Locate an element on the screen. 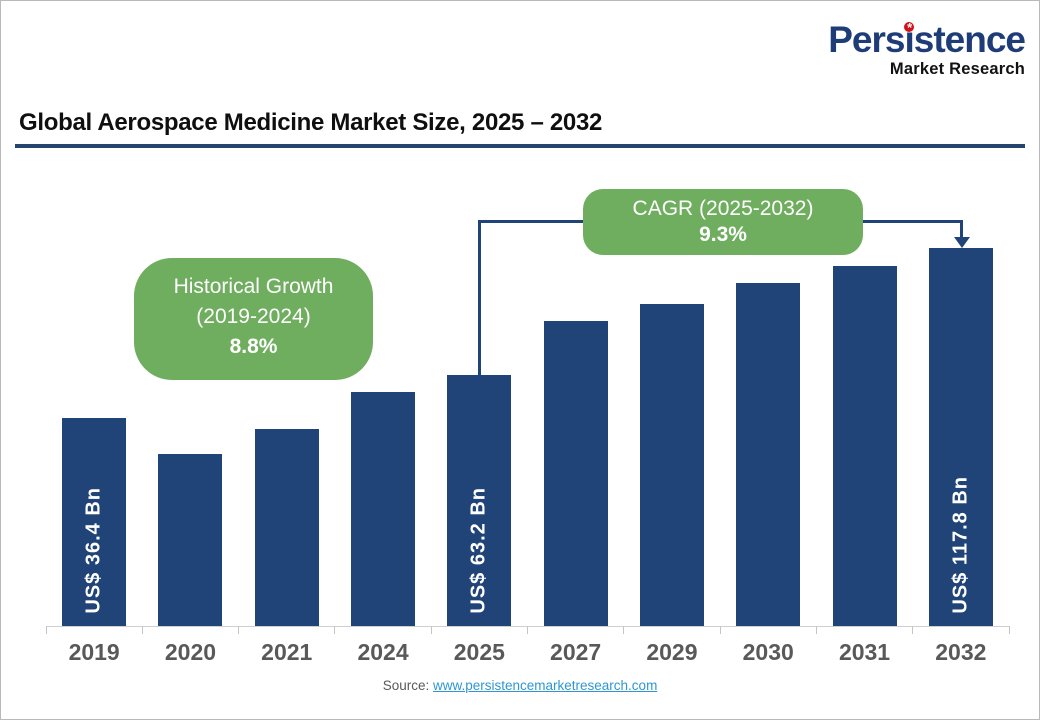 Image resolution: width=1040 pixels, height=720 pixels. callout-cagr: CAGR (2025-2032) 9.3% is located at coordinates (723, 222).